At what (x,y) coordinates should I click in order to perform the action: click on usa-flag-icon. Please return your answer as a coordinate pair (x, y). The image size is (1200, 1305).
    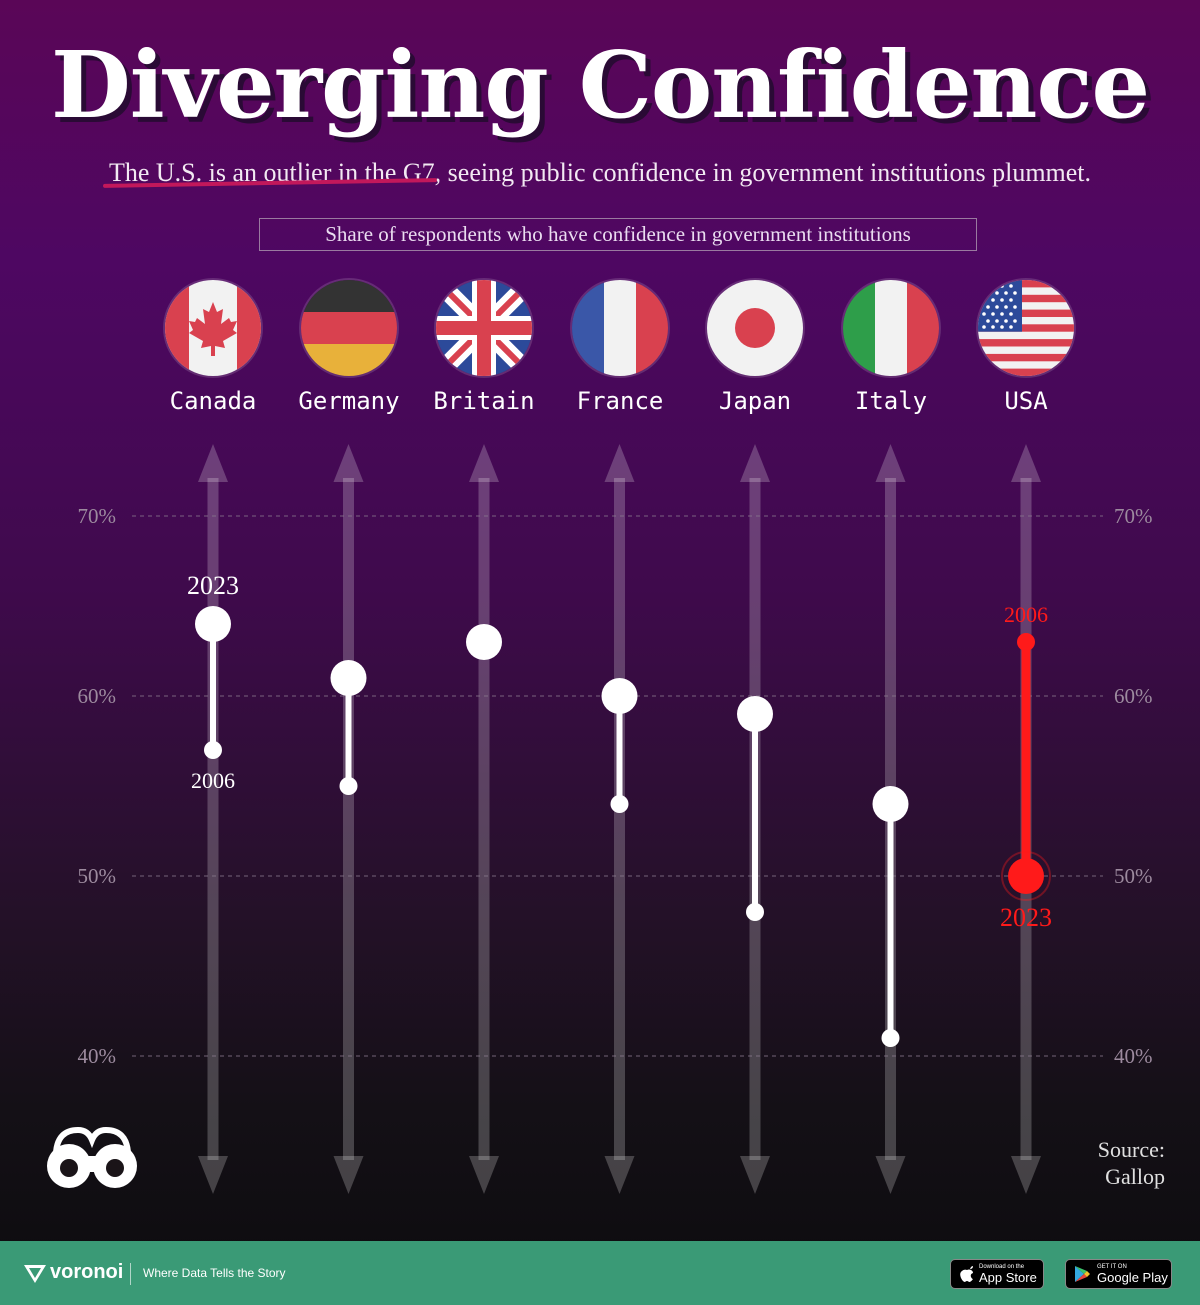
    Looking at the image, I should click on (1026, 328).